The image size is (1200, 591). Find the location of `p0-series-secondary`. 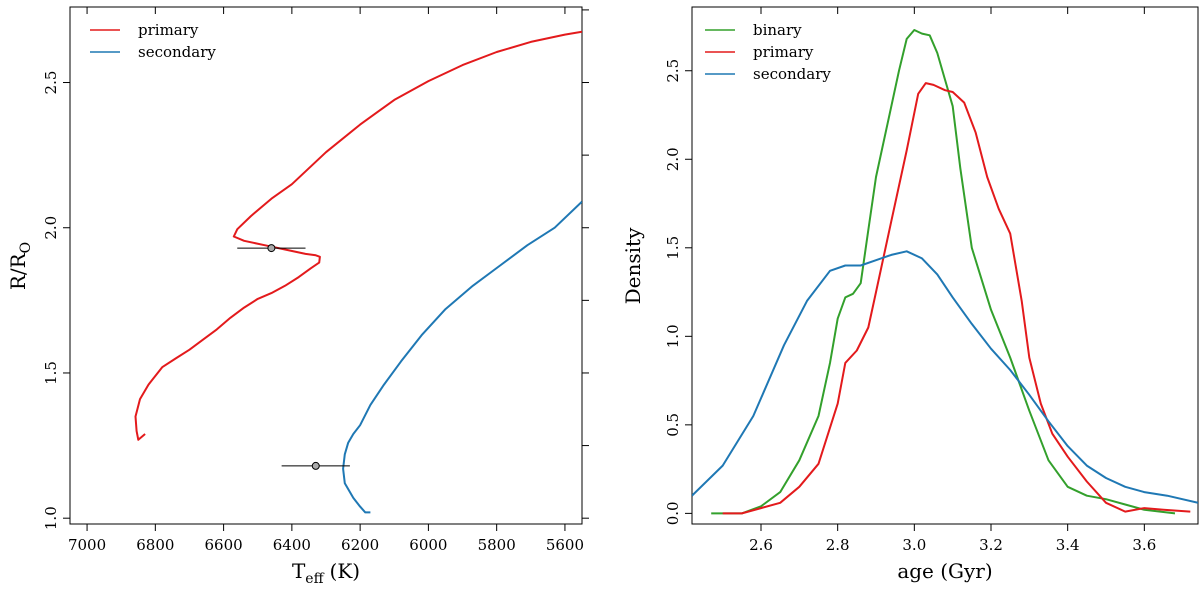

p0-series-secondary is located at coordinates (462, 357).